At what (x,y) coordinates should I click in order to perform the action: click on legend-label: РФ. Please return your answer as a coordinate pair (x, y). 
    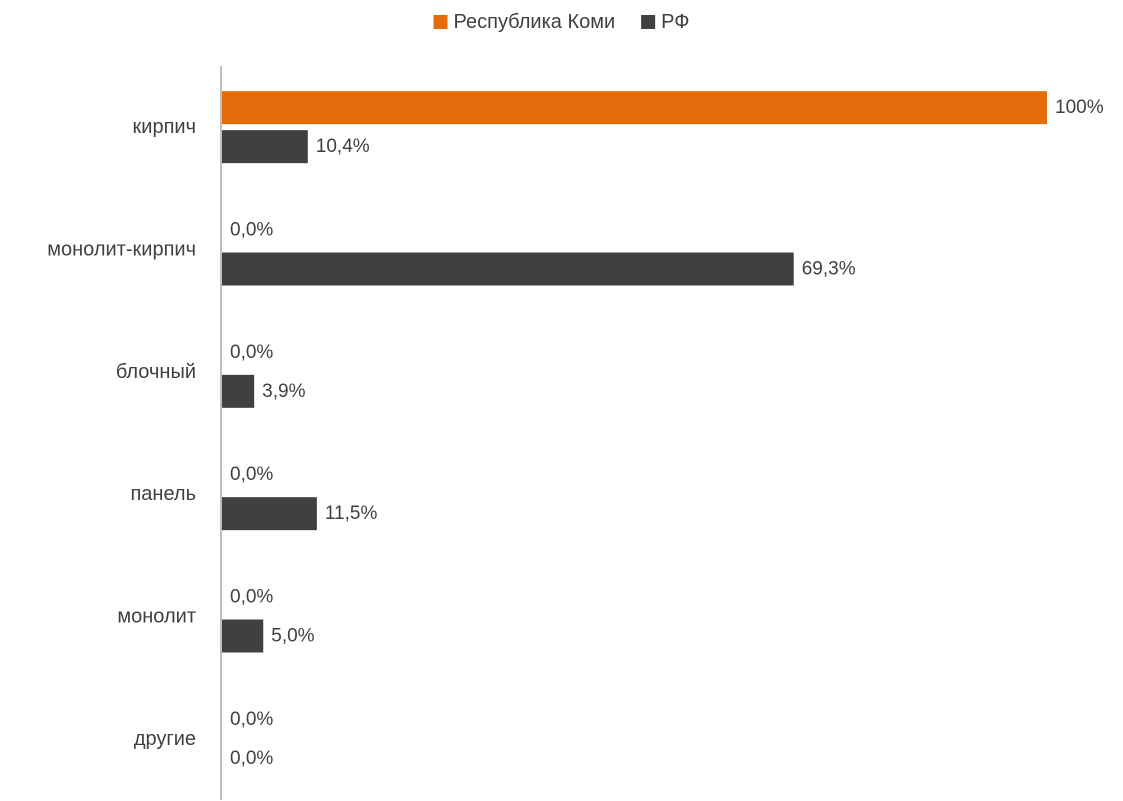
    Looking at the image, I should click on (675, 22).